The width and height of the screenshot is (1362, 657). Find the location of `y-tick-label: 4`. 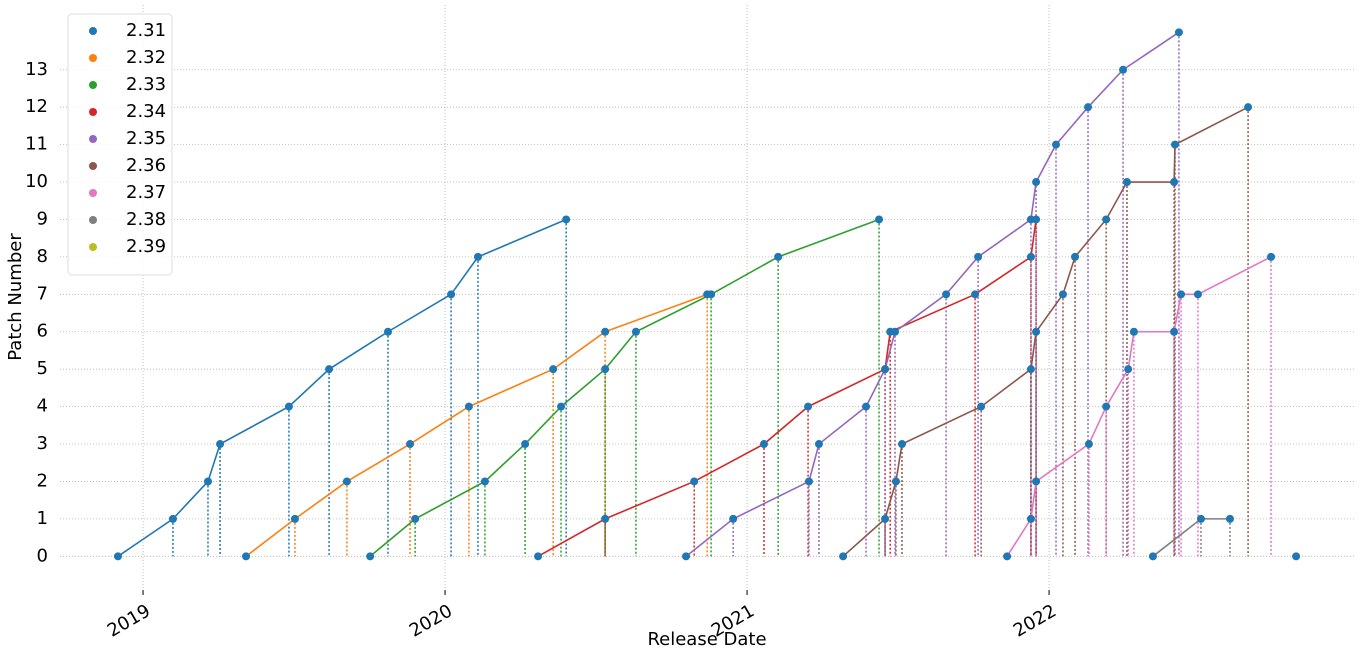

y-tick-label: 4 is located at coordinates (42, 406).